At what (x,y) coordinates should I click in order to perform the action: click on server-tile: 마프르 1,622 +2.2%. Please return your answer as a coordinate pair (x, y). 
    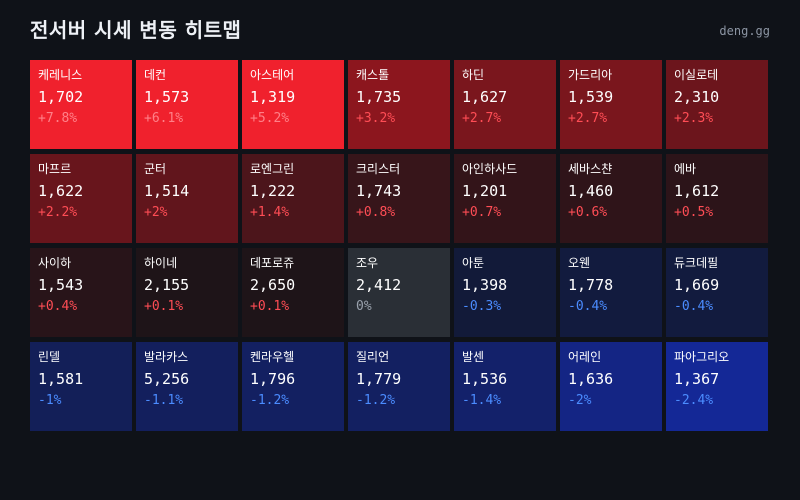
    Looking at the image, I should click on (81, 198).